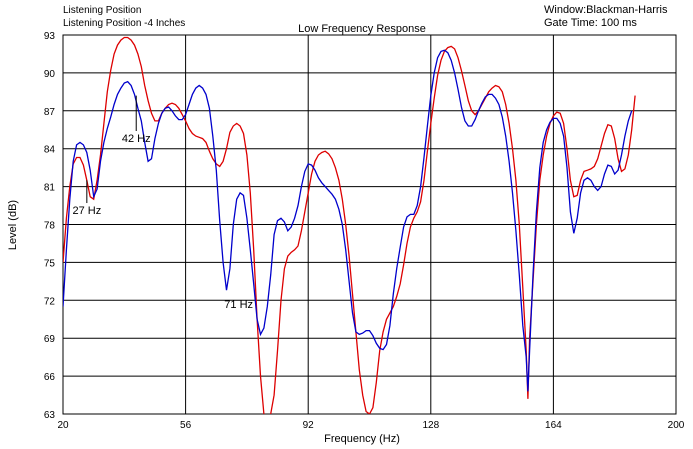 The width and height of the screenshot is (693, 449). What do you see at coordinates (50, 415) in the screenshot?
I see `y-tick-label: 63` at bounding box center [50, 415].